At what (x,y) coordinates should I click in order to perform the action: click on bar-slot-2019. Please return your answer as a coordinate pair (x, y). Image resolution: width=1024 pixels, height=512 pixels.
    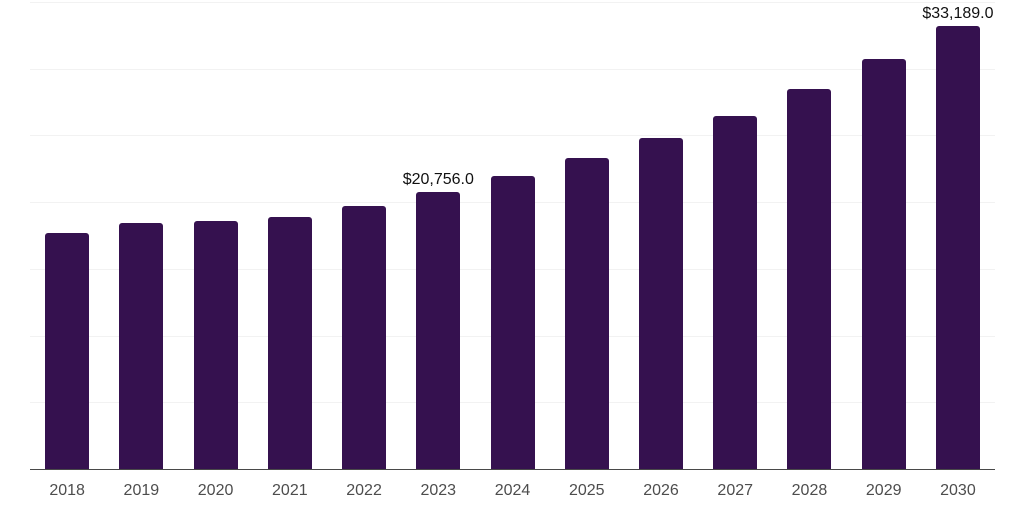
    Looking at the image, I should click on (141, 235).